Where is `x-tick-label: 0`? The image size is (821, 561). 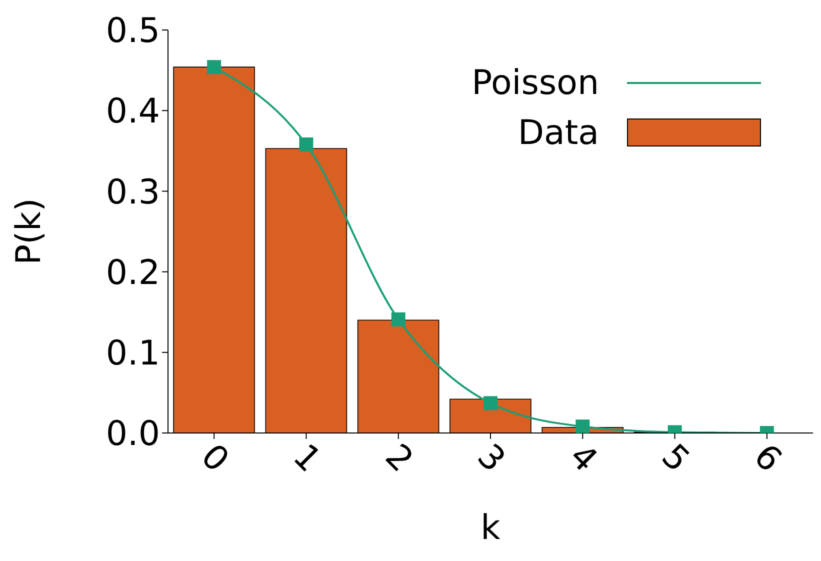 x-tick-label: 0 is located at coordinates (214, 458).